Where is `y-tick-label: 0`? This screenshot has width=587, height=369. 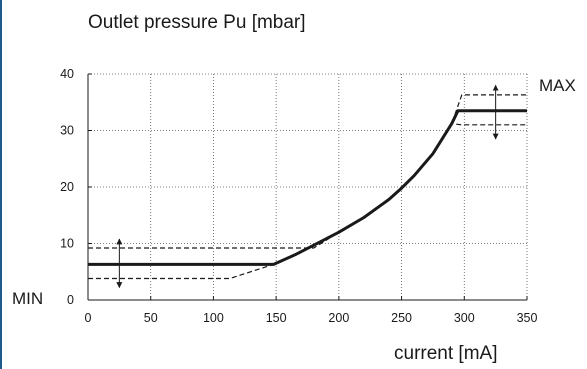 y-tick-label: 0 is located at coordinates (70, 300).